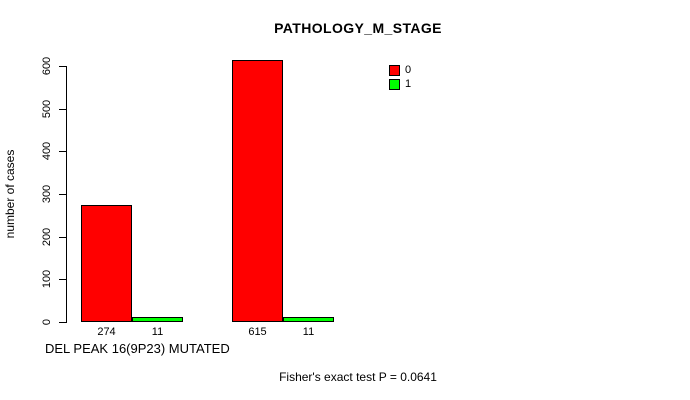 The width and height of the screenshot is (690, 400). What do you see at coordinates (47, 109) in the screenshot?
I see `y-axis-tick-label: 500` at bounding box center [47, 109].